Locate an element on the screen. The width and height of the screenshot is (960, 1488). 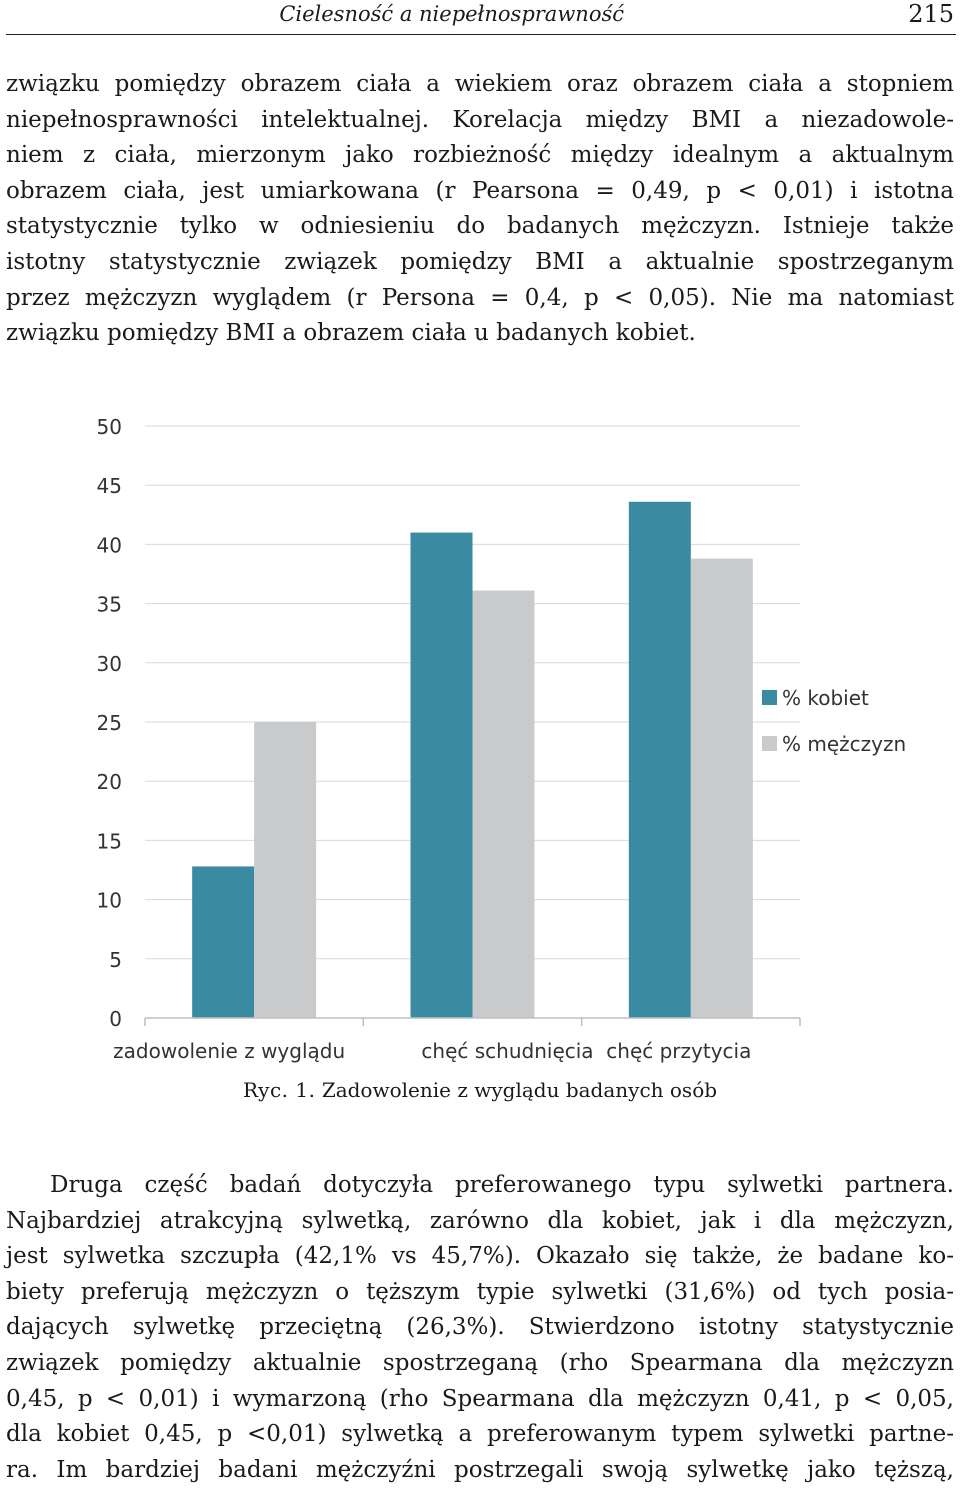
y-tick-label: 10 is located at coordinates (109, 901).